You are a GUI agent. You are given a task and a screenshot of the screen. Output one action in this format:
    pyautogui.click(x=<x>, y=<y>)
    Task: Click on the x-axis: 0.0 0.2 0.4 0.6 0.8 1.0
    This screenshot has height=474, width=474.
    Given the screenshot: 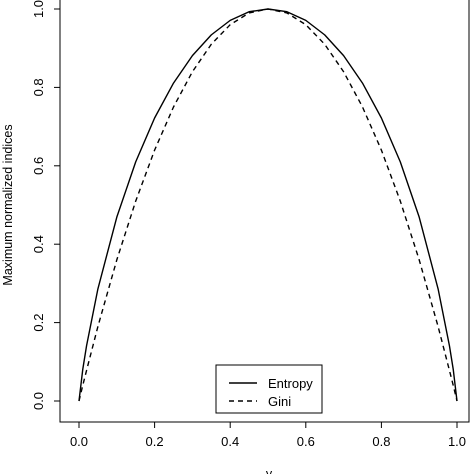 What is the action you would take?
    pyautogui.click(x=268, y=435)
    